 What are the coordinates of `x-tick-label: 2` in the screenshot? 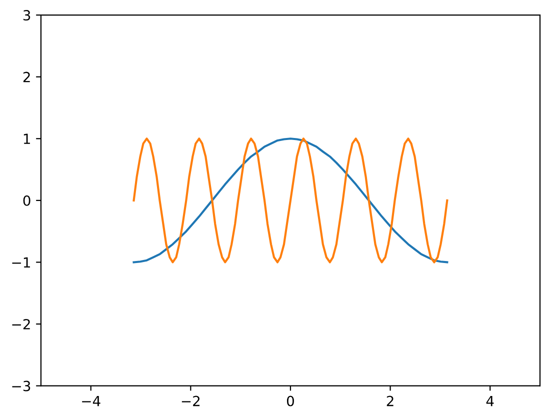 It's located at (390, 401).